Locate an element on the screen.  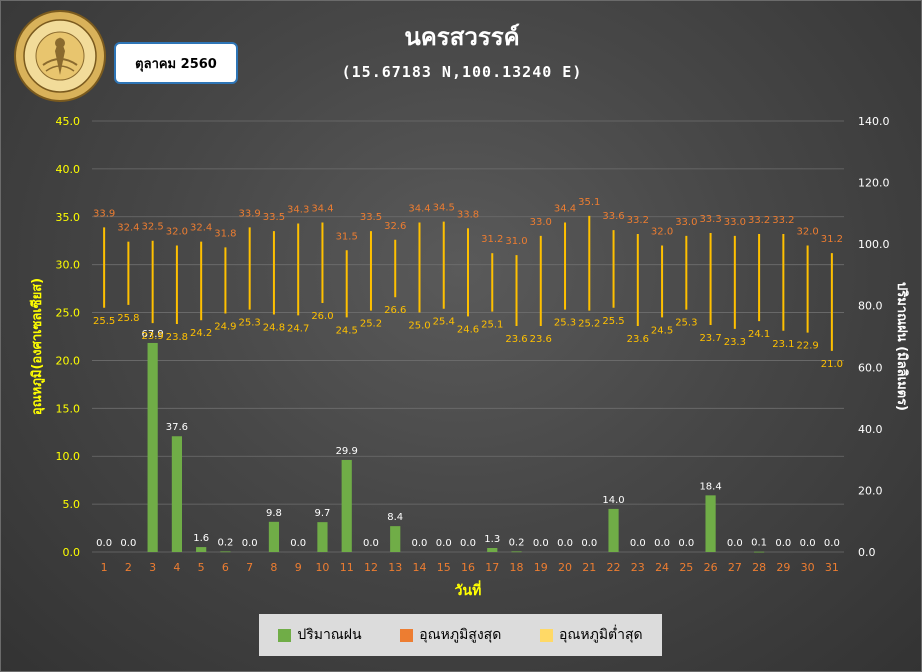
x-tick-label: 19 is located at coordinates (541, 567).